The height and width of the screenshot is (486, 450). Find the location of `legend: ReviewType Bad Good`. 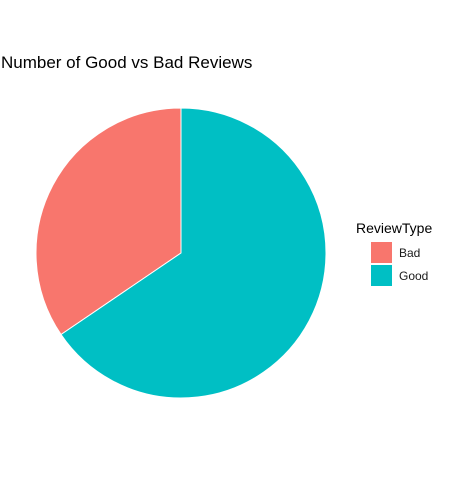

legend: ReviewType Bad Good is located at coordinates (394, 253).